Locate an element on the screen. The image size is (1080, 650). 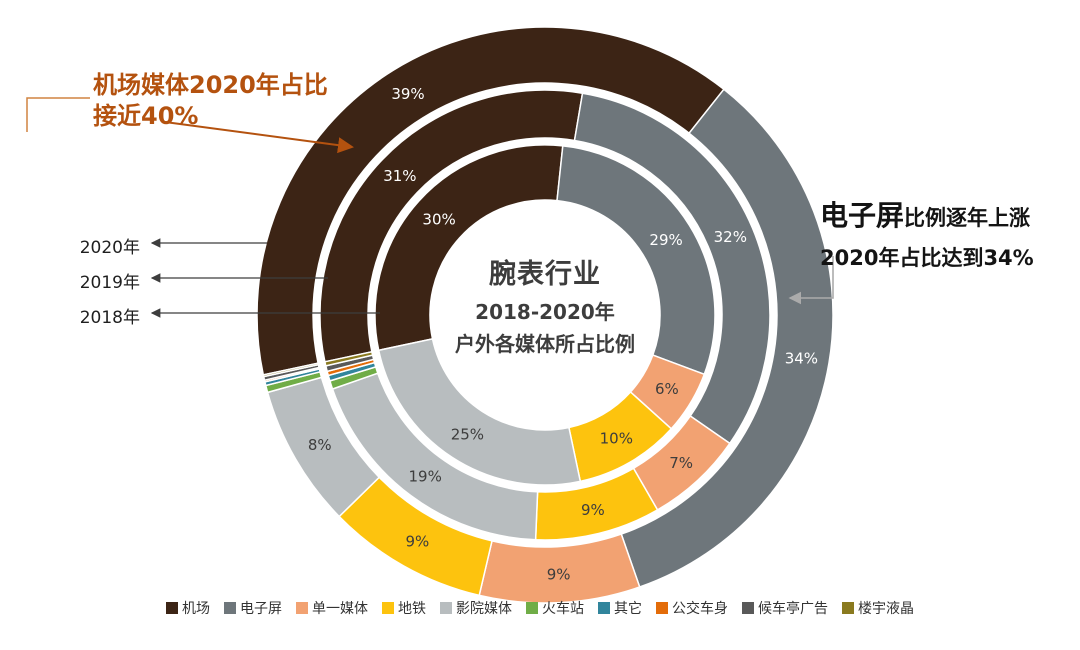
pct-label-2019年-地铁: 9% is located at coordinates (593, 510).